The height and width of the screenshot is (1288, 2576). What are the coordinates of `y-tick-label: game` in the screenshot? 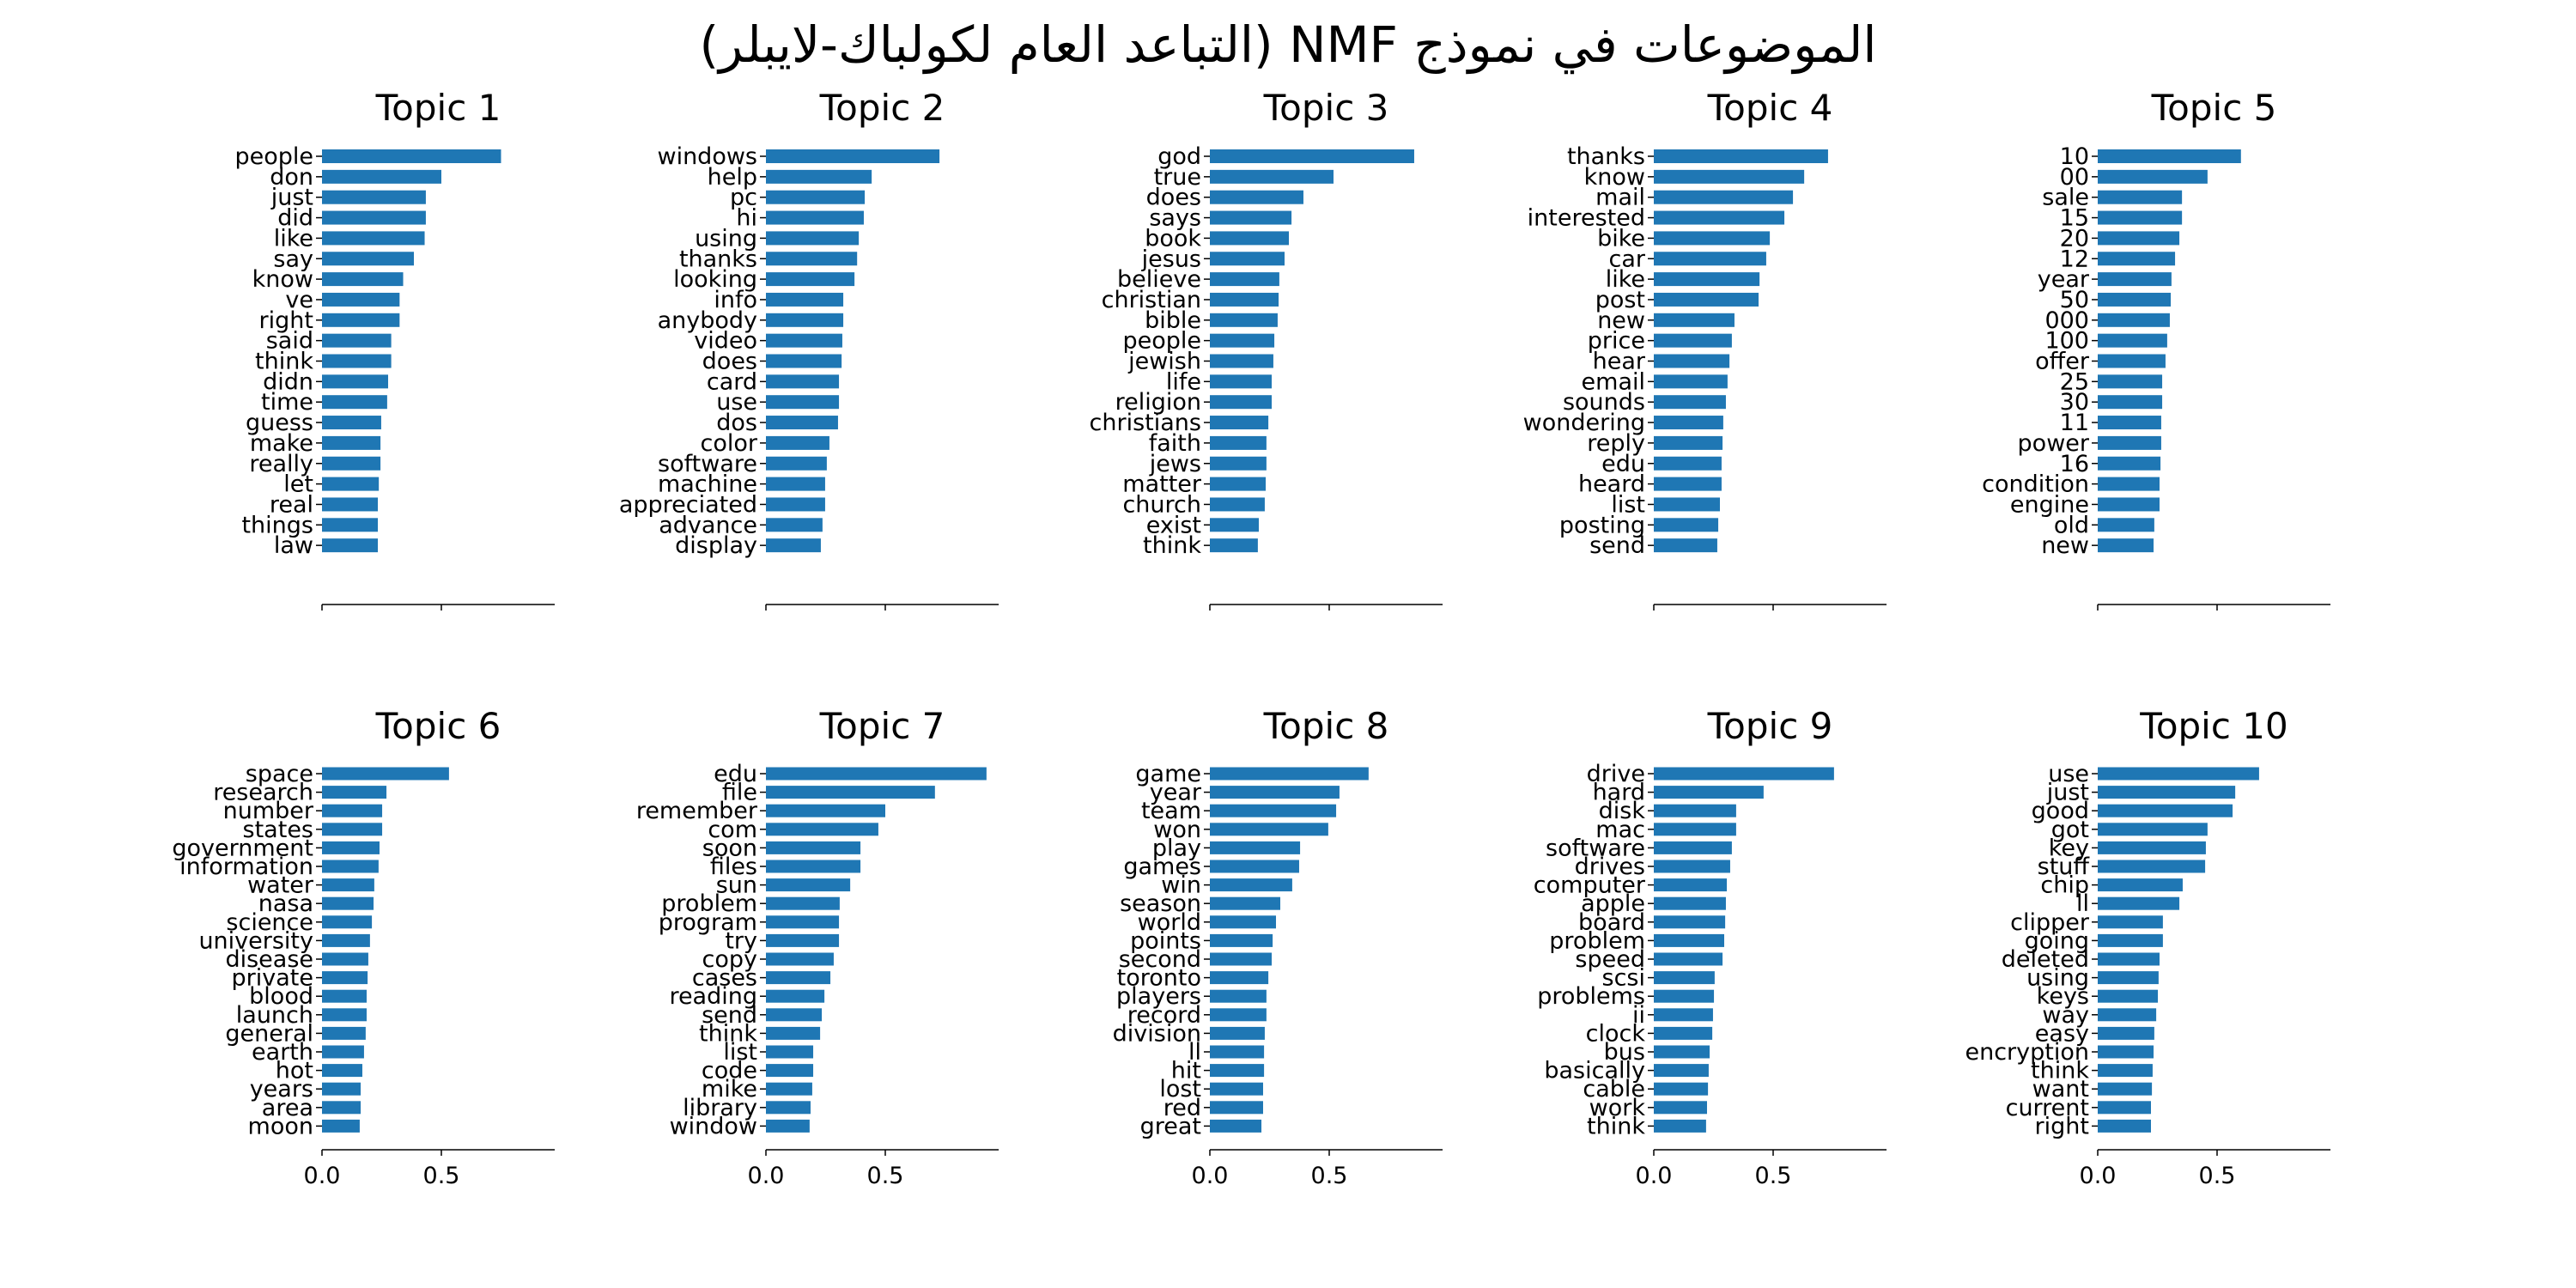 It's located at (1168, 774).